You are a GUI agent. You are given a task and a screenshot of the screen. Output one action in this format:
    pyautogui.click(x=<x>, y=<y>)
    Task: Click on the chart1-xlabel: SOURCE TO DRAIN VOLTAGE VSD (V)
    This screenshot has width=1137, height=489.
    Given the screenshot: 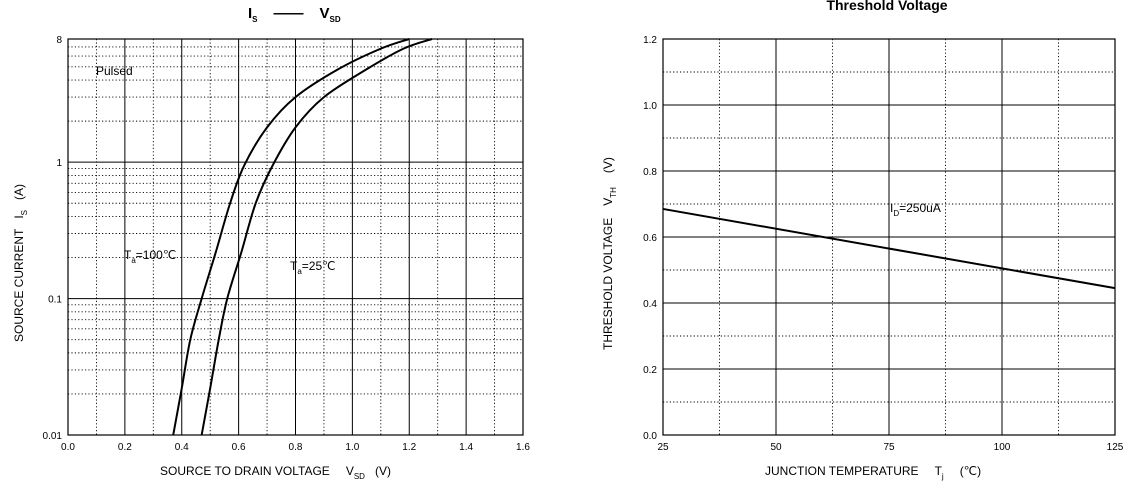 What is the action you would take?
    pyautogui.click(x=275, y=472)
    